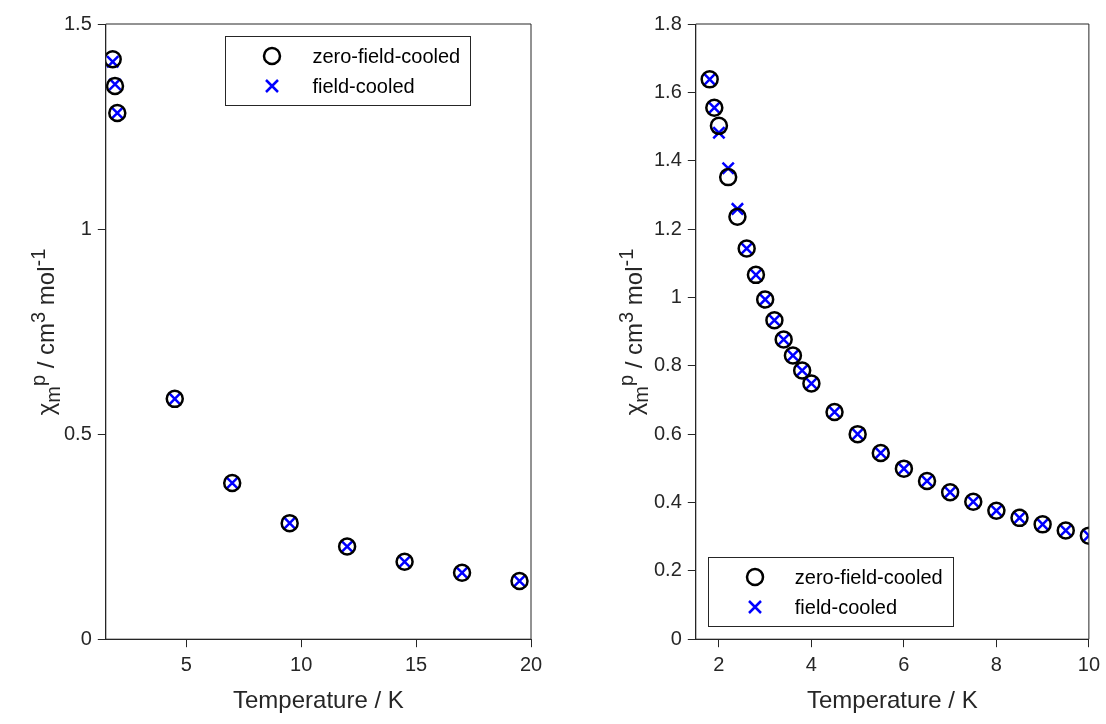 This screenshot has height=724, width=1106. What do you see at coordinates (904, 663) in the screenshot?
I see `x-tick-label: 6` at bounding box center [904, 663].